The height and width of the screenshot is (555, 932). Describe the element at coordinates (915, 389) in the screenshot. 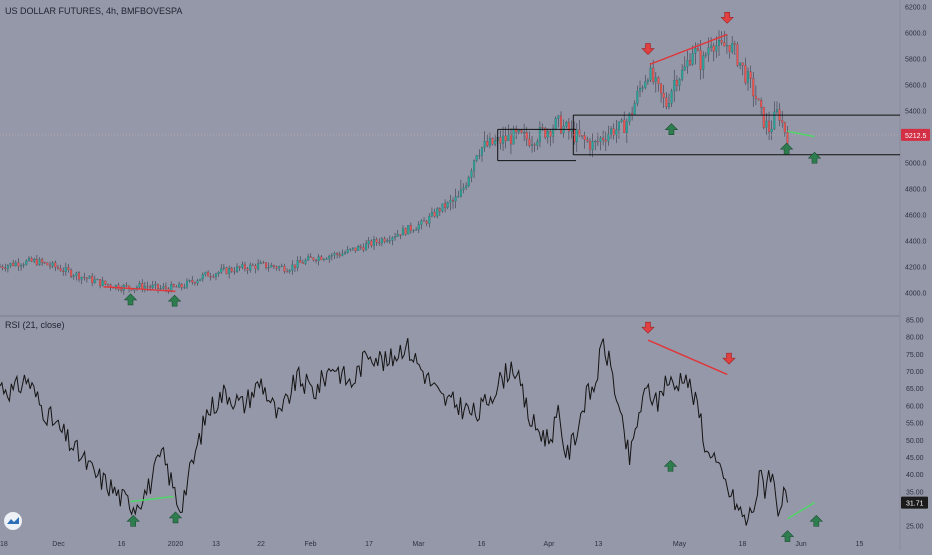

I see `rsi-tick-label: 65.00` at that location.